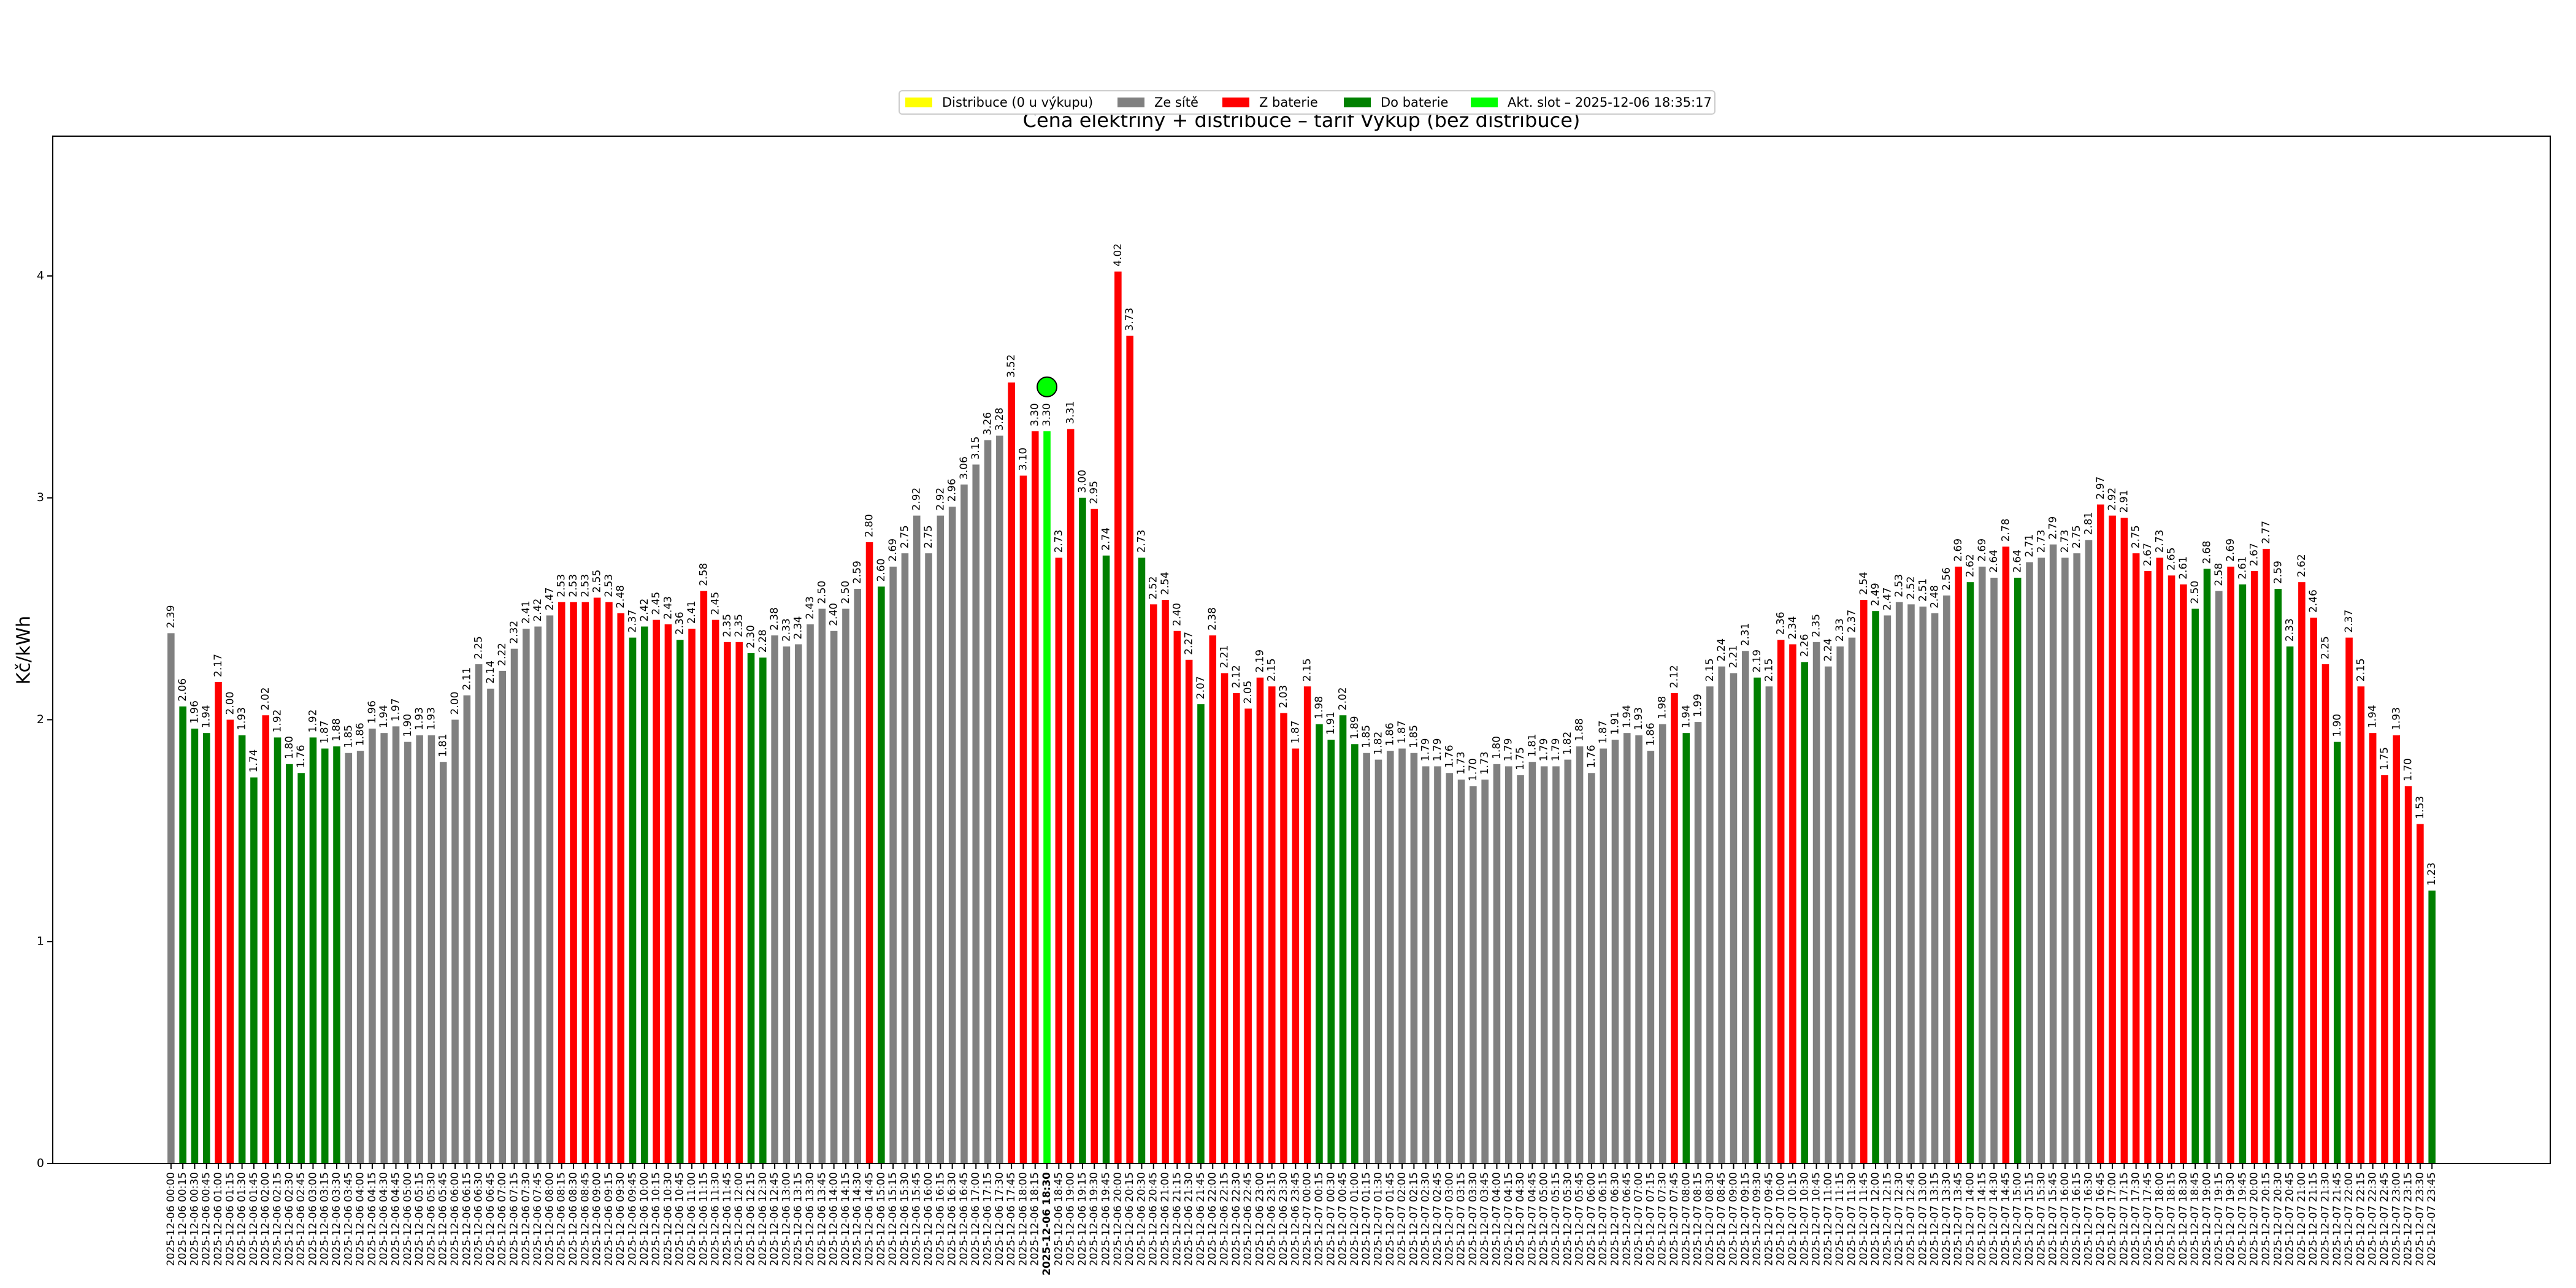  What do you see at coordinates (1875, 594) in the screenshot?
I see `value-label: 2.49` at bounding box center [1875, 594].